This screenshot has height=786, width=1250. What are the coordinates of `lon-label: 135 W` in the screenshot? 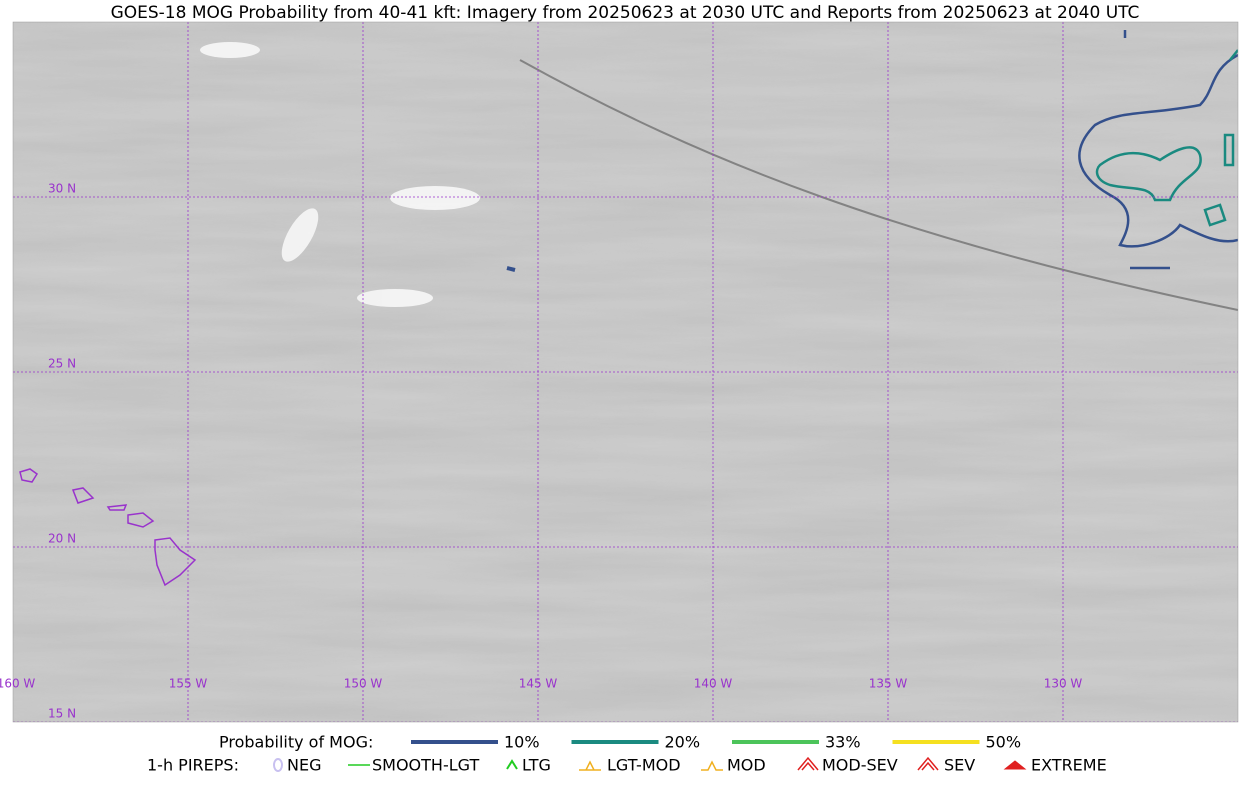 It's located at (888, 684).